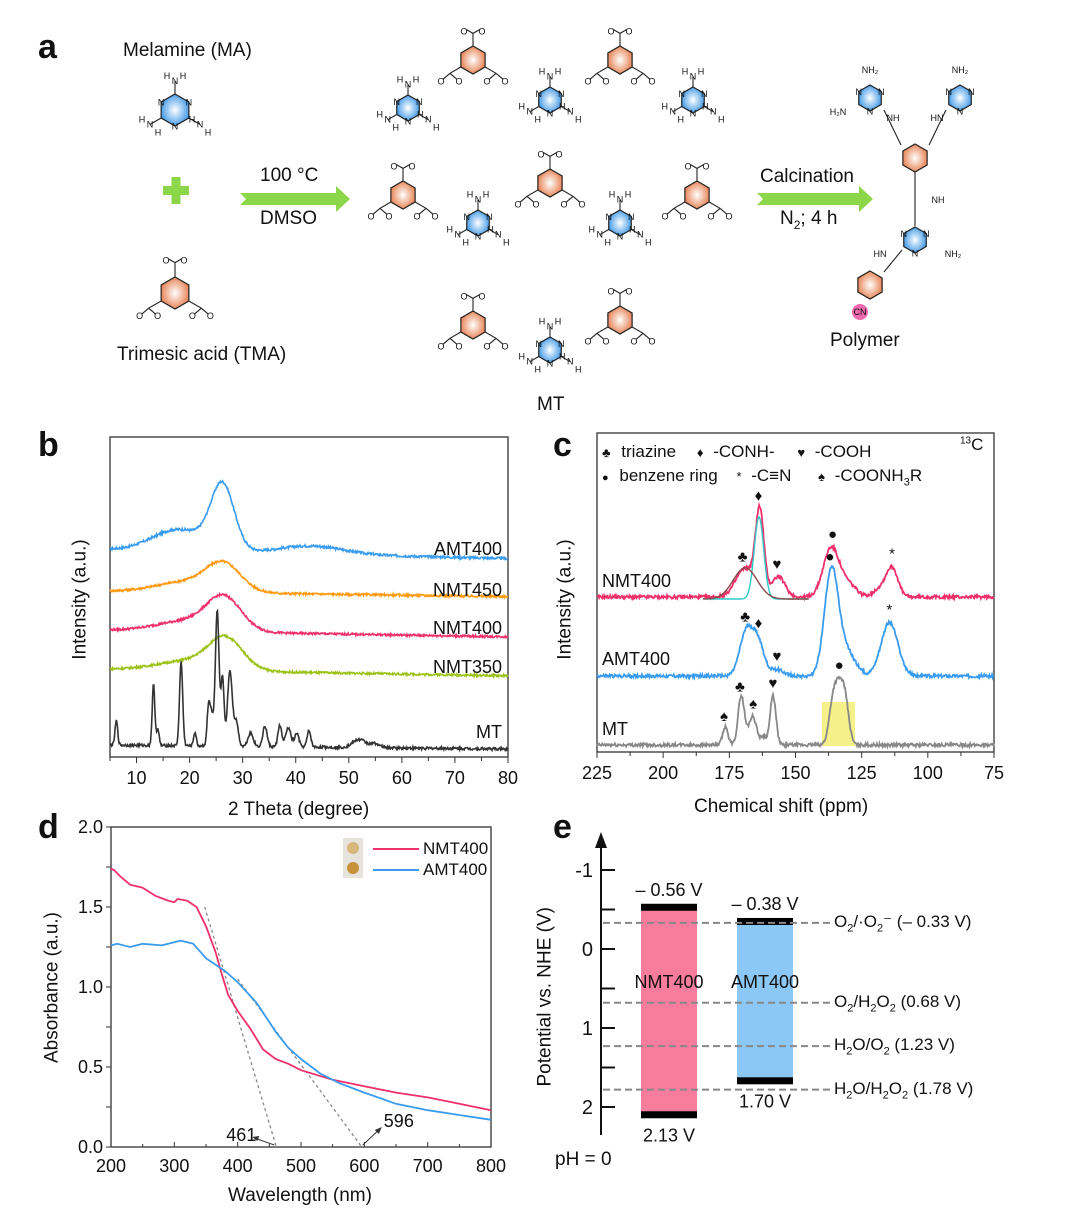 Image resolution: width=1080 pixels, height=1223 pixels. I want to click on mt-label: MT, so click(551, 404).